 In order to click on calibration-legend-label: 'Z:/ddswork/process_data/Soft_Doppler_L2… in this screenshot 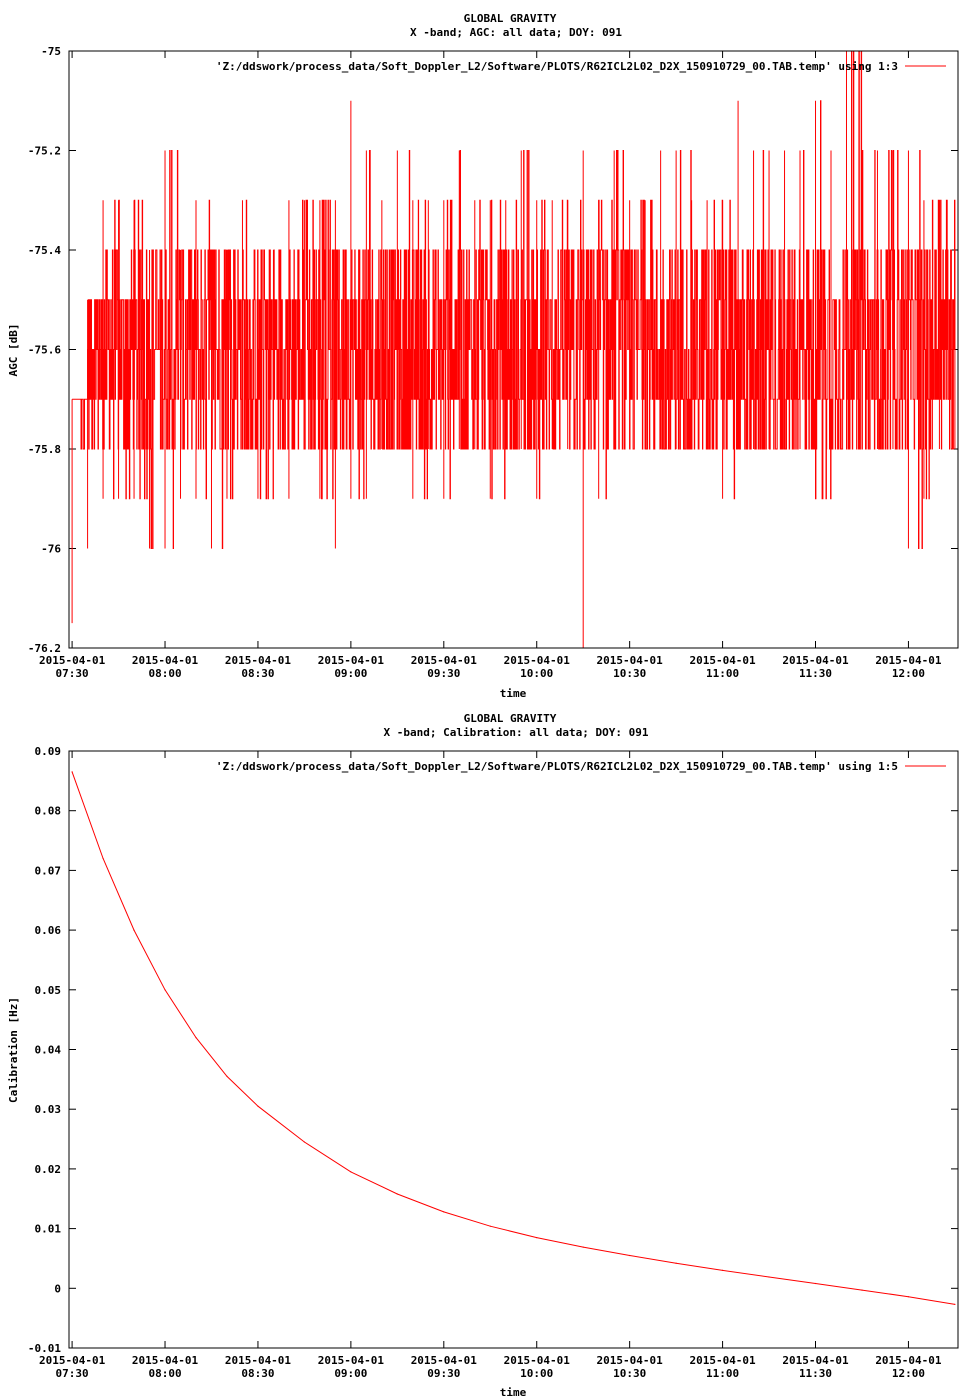, I will do `click(557, 766)`.